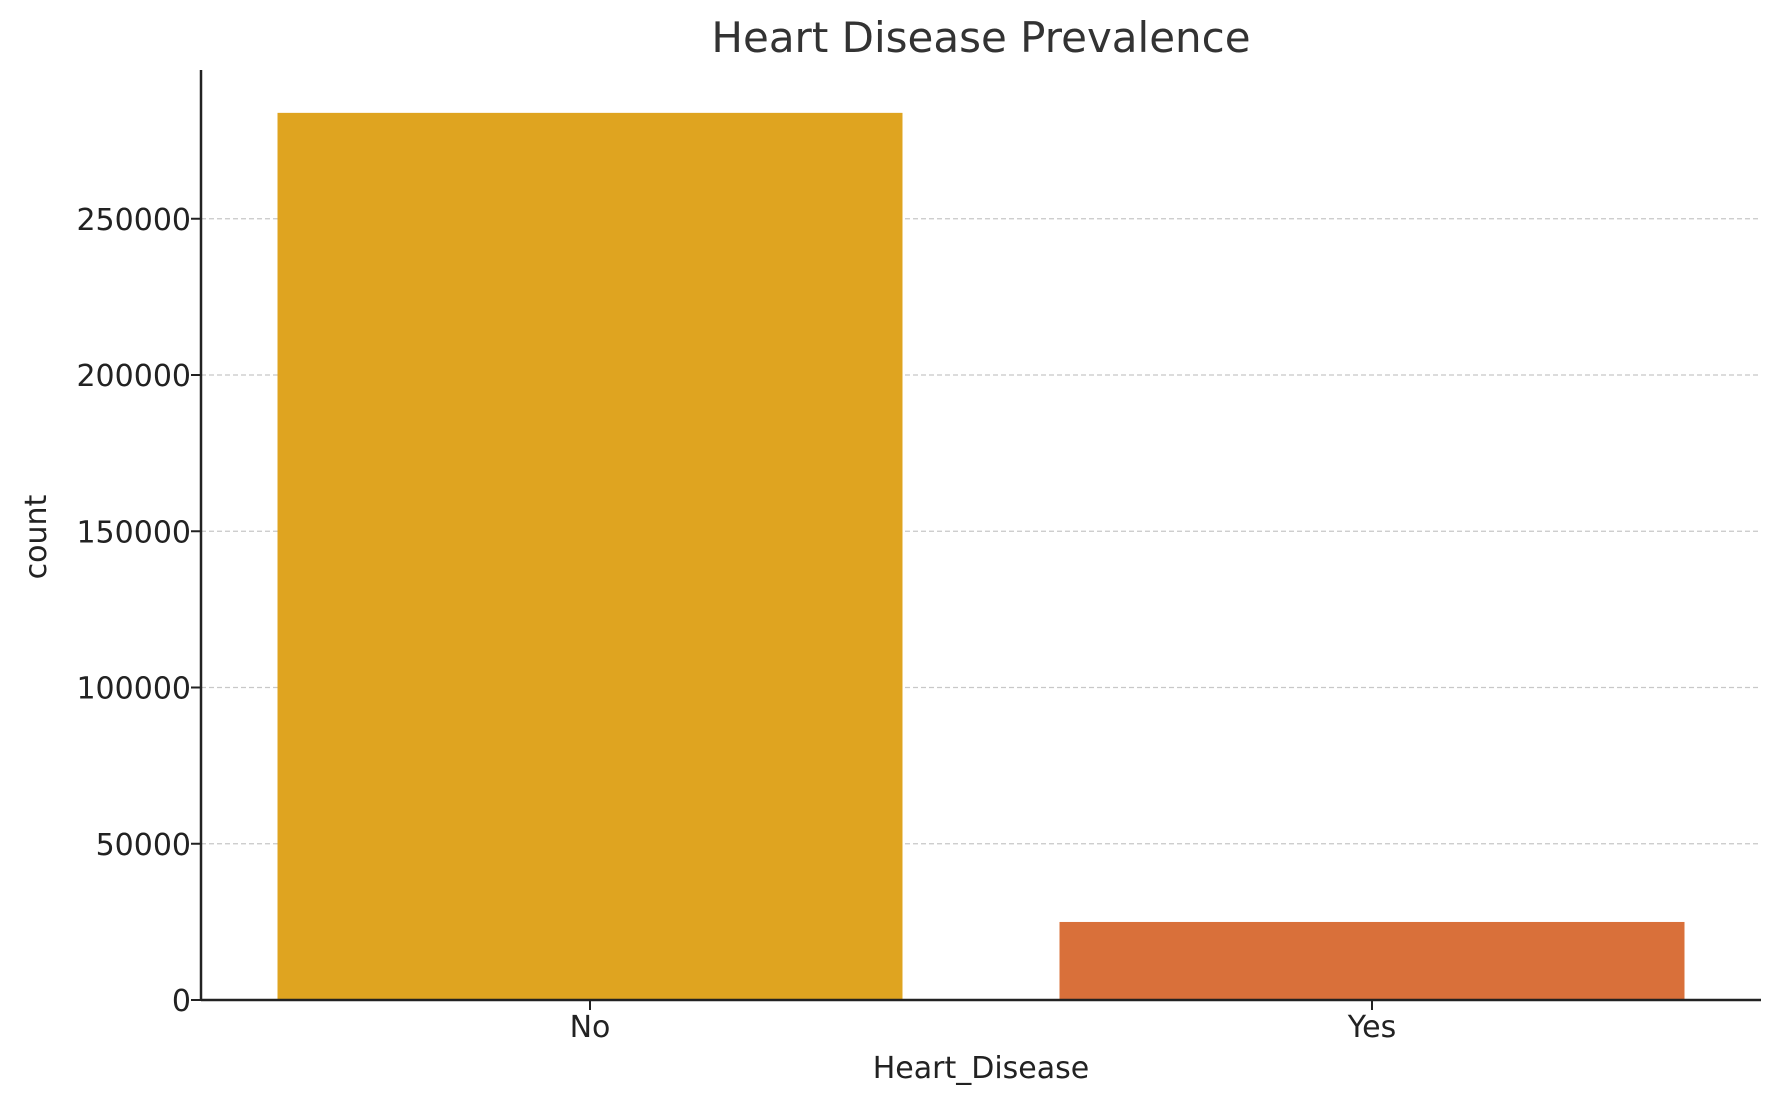  What do you see at coordinates (981, 1068) in the screenshot?
I see `x-axis-label: Heart_Disease` at bounding box center [981, 1068].